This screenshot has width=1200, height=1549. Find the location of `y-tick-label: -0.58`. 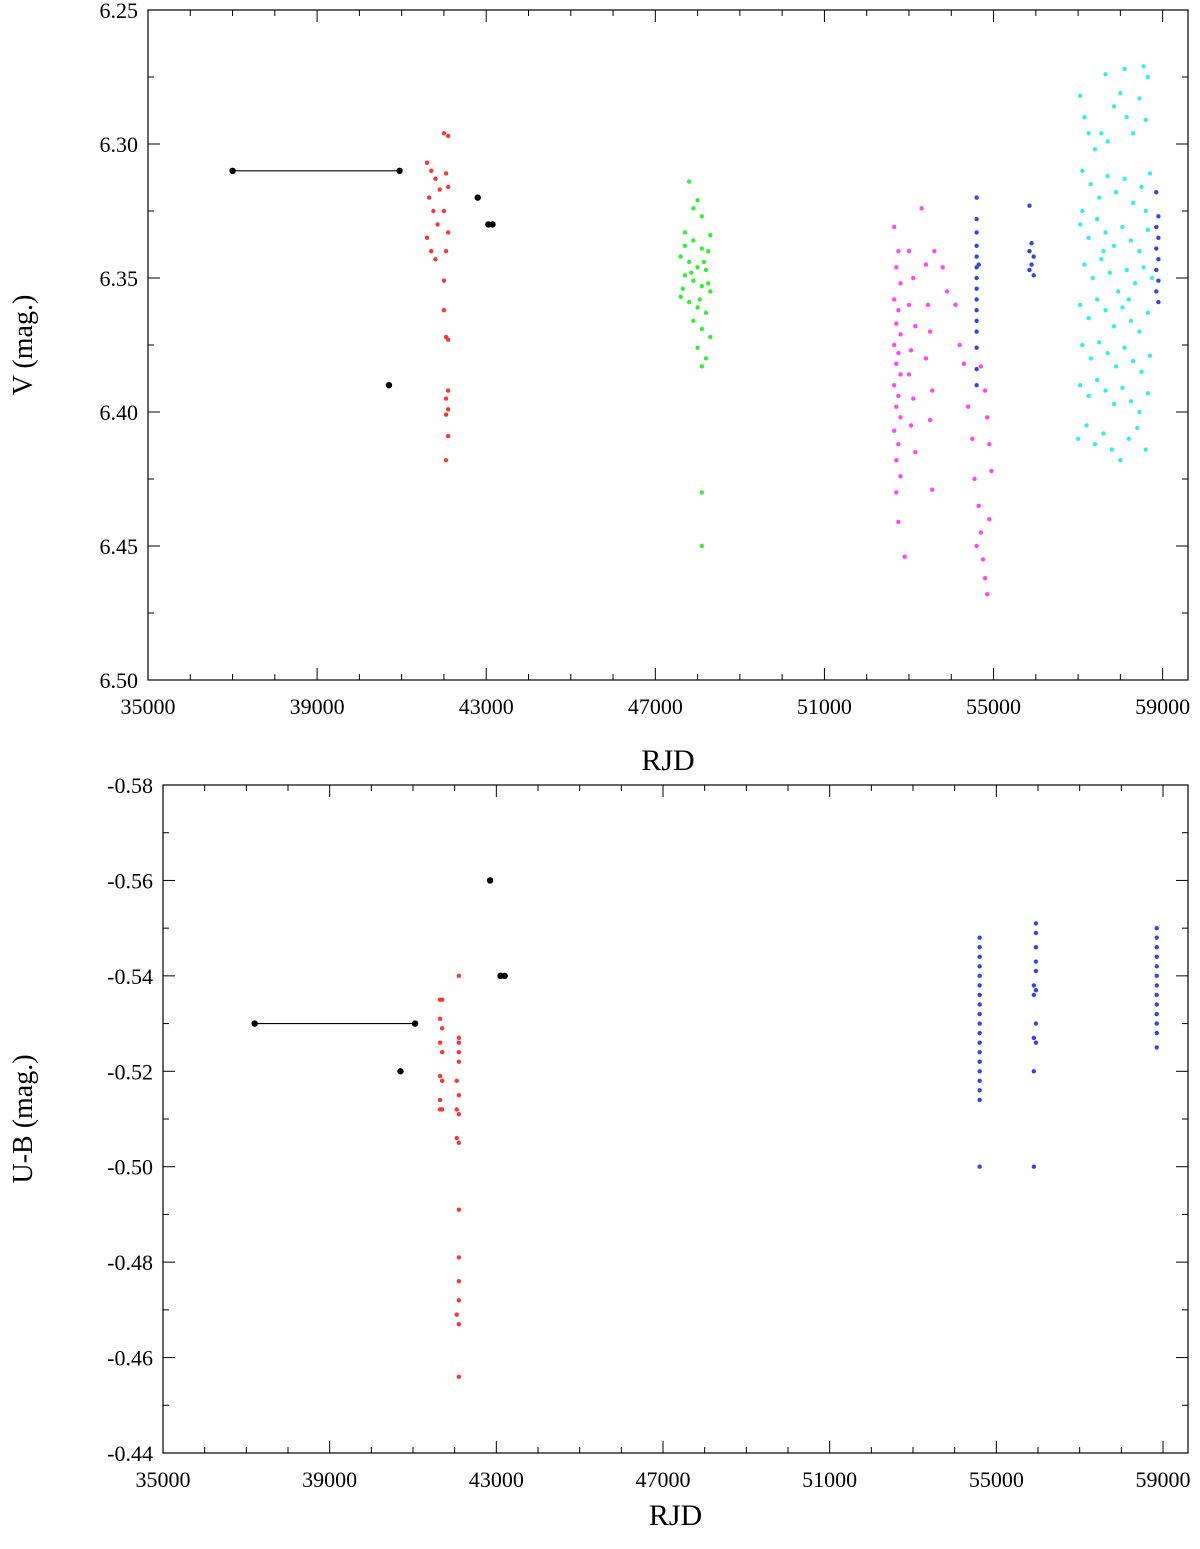

y-tick-label: -0.58 is located at coordinates (130, 785).